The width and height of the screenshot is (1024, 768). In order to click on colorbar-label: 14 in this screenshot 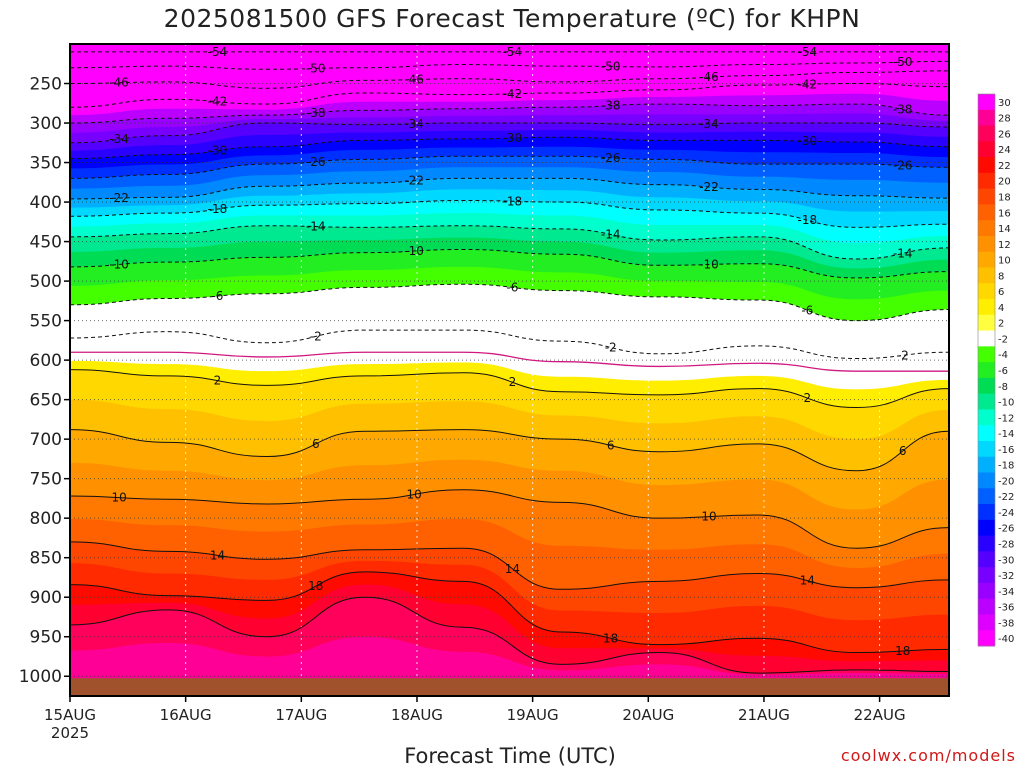, I will do `click(1004, 229)`.